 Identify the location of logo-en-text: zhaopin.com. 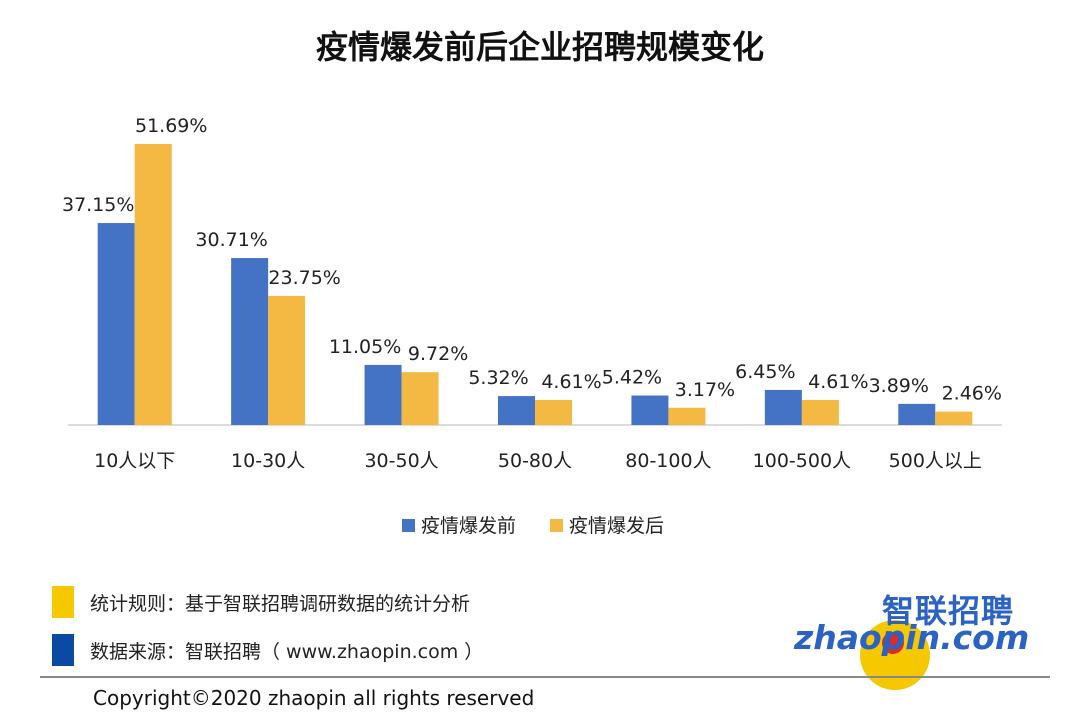
(912, 637).